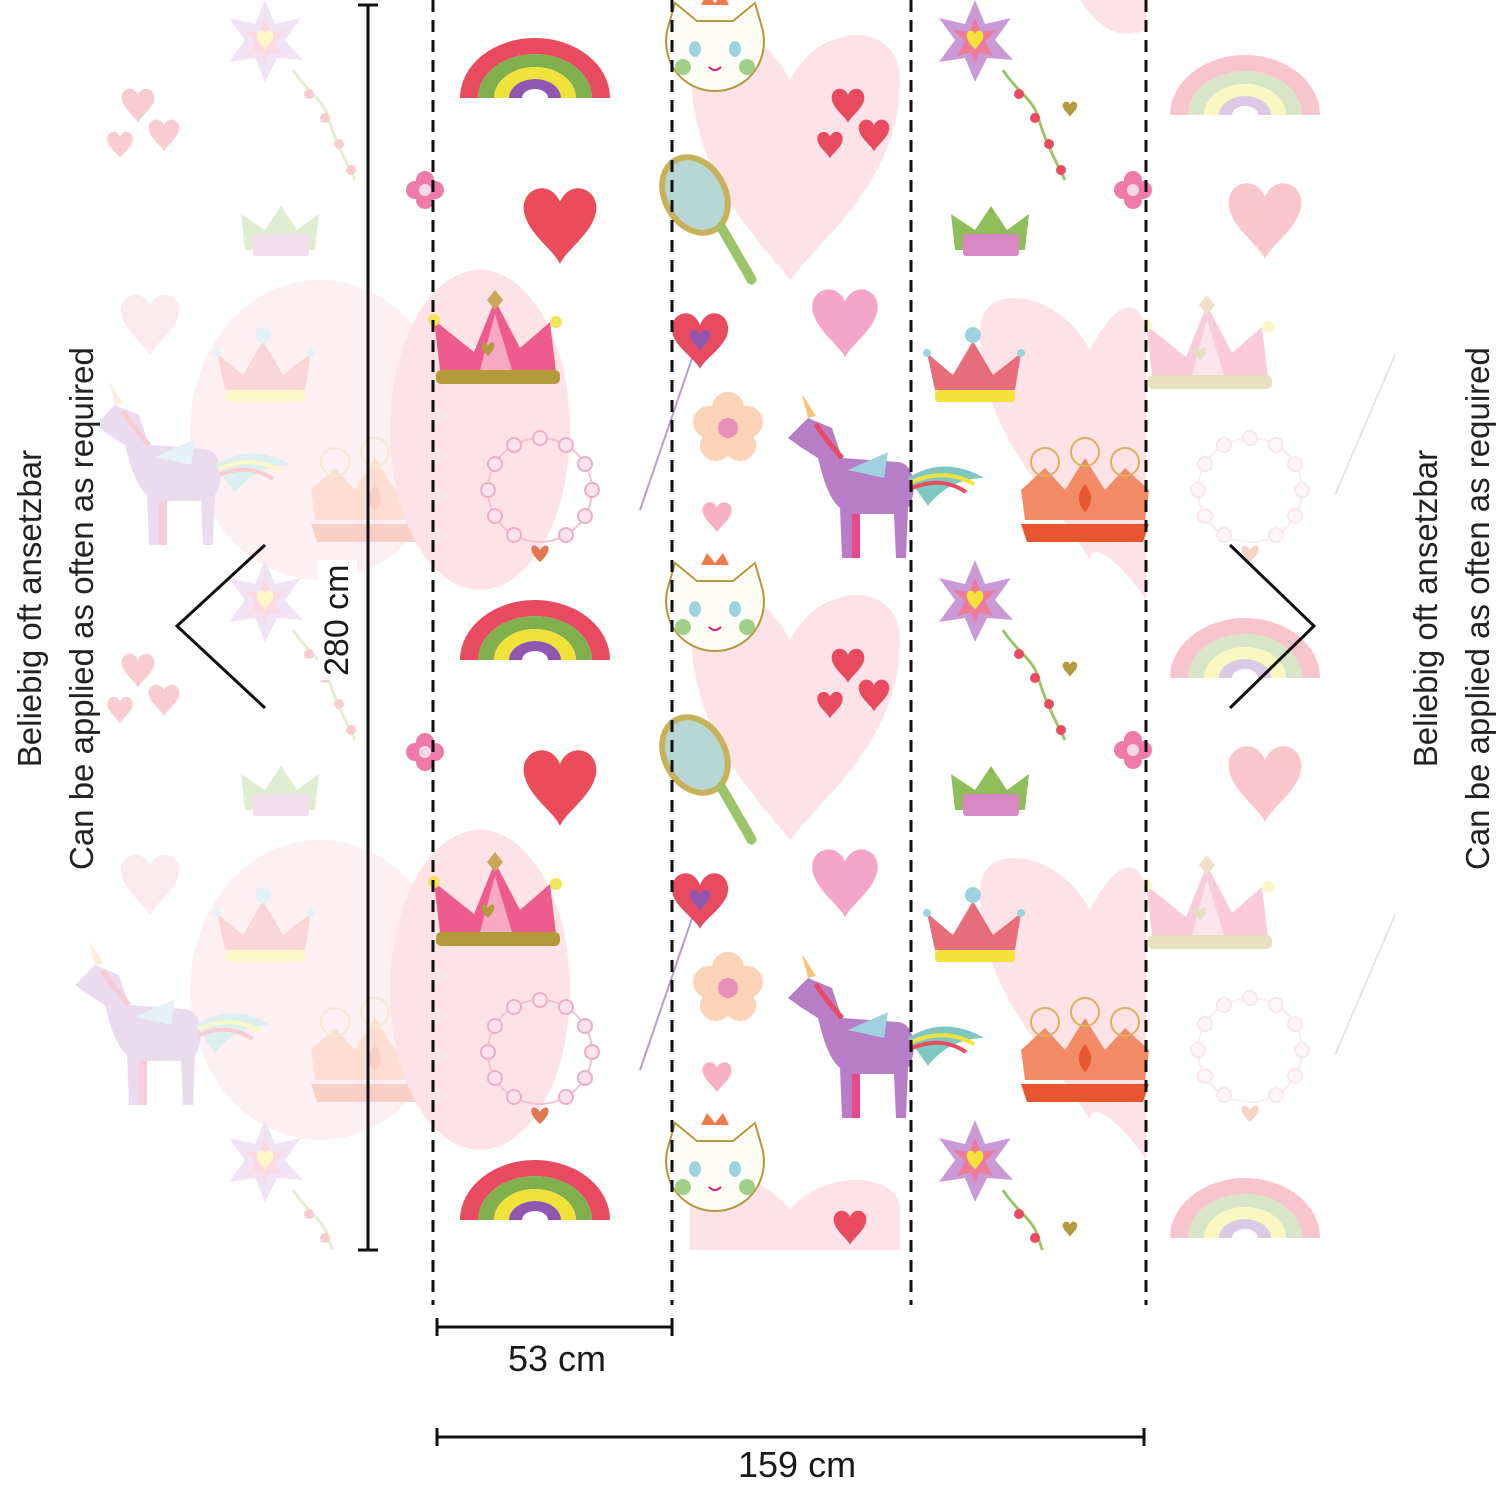 Image resolution: width=1500 pixels, height=1486 pixels. I want to click on height-label: 280 cm, so click(337, 620).